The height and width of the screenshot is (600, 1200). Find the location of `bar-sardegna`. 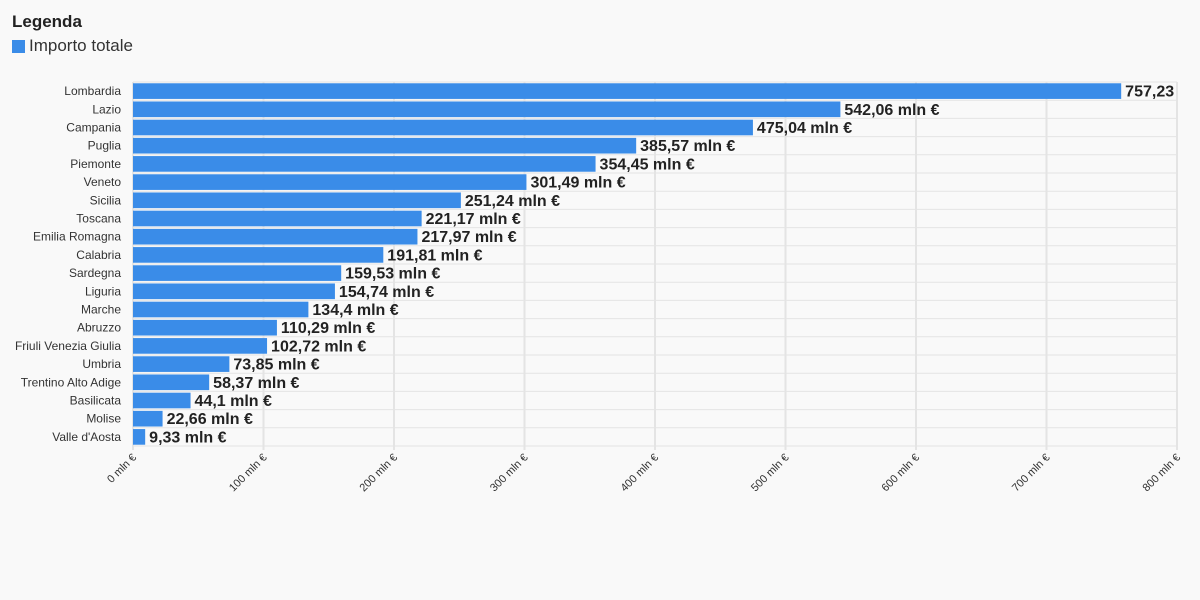

bar-sardegna is located at coordinates (237, 273).